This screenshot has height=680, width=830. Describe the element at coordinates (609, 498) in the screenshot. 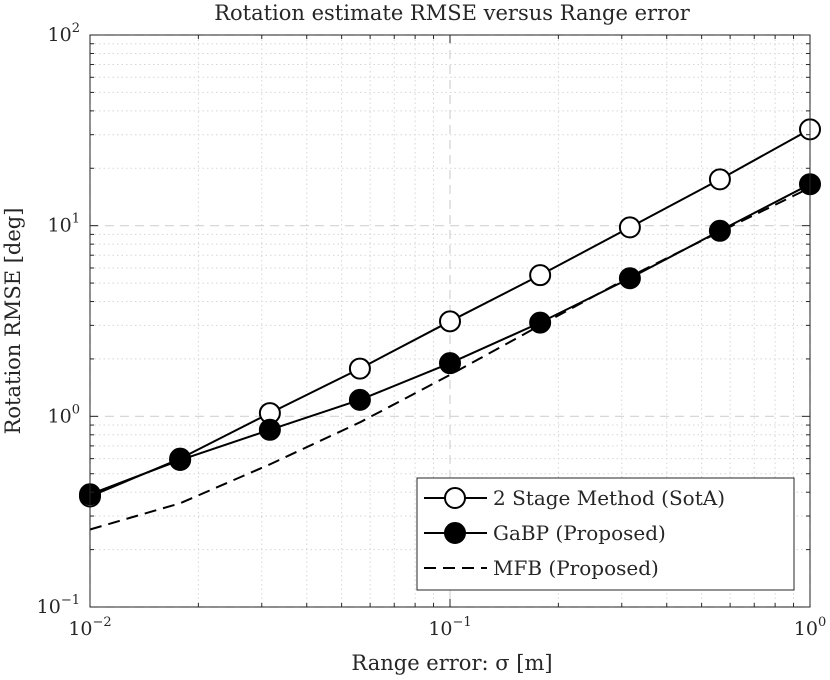

I see `legend-label-1: 2 Stage Method (SotA)` at that location.